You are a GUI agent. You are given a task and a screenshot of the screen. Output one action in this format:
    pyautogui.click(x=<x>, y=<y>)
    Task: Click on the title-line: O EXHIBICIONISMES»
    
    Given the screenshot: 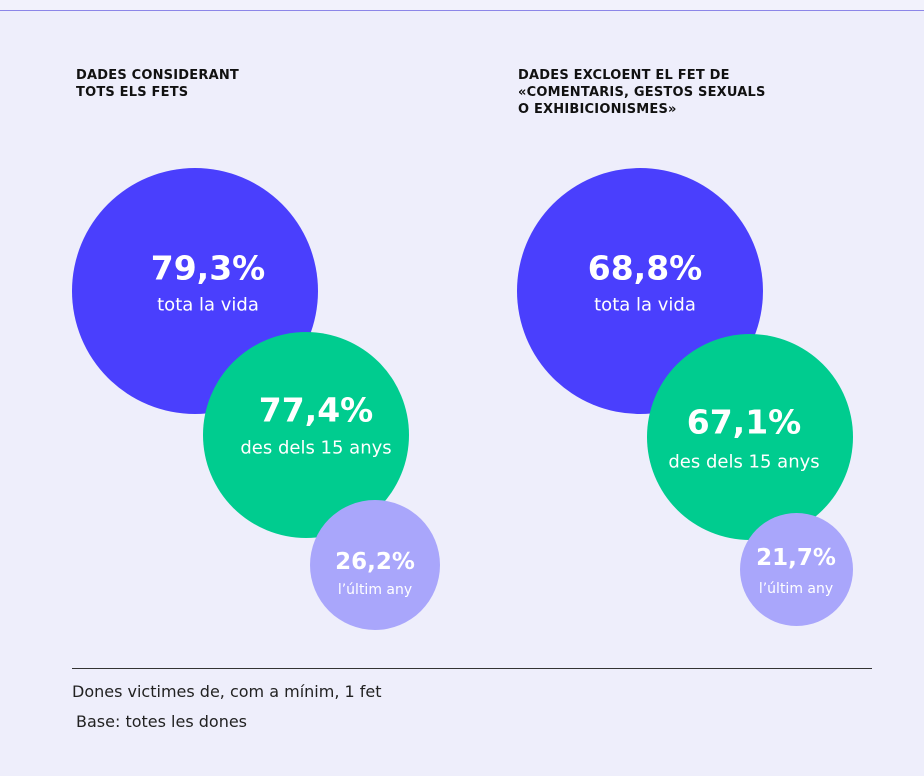 What is the action you would take?
    pyautogui.click(x=597, y=109)
    